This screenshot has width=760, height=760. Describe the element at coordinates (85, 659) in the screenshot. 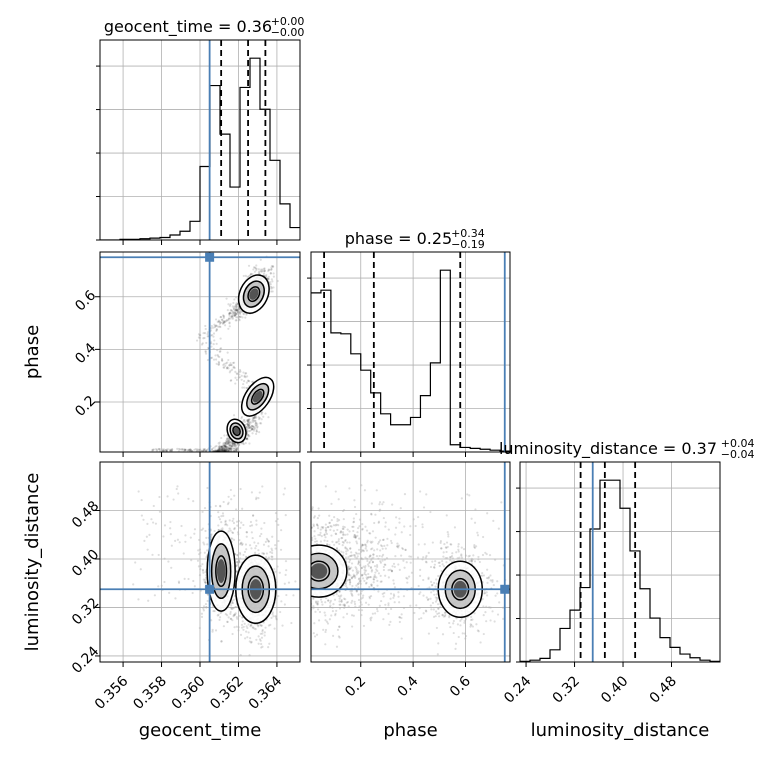

I see `y-tick-label: 0.24` at that location.